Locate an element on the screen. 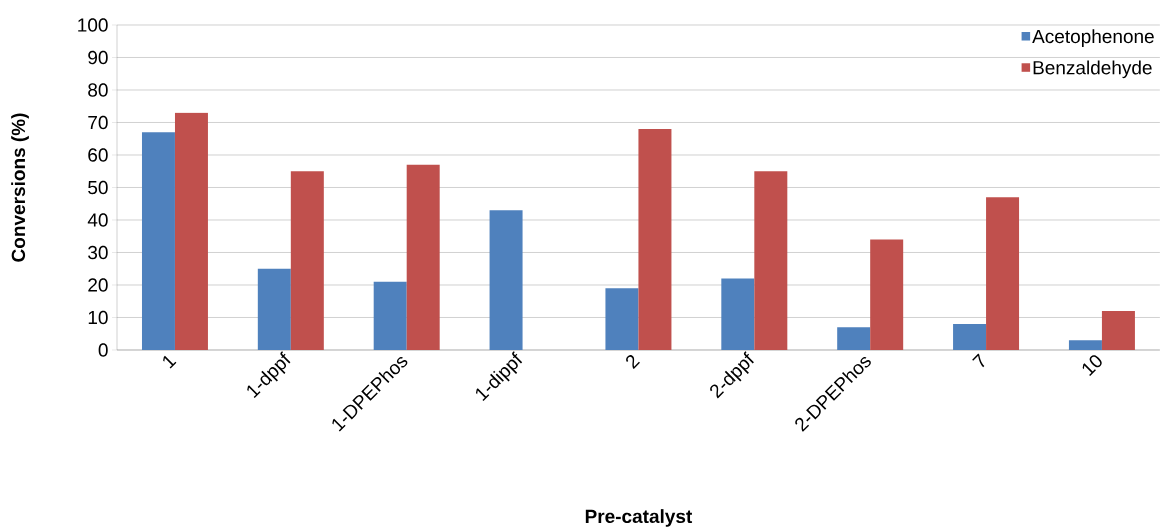  y-tick-label: 10 is located at coordinates (98, 317).